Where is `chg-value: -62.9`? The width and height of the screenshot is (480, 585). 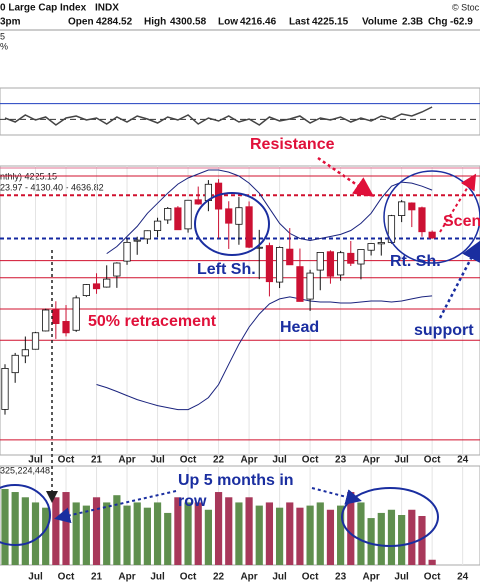 chg-value: -62.9 is located at coordinates (461, 22).